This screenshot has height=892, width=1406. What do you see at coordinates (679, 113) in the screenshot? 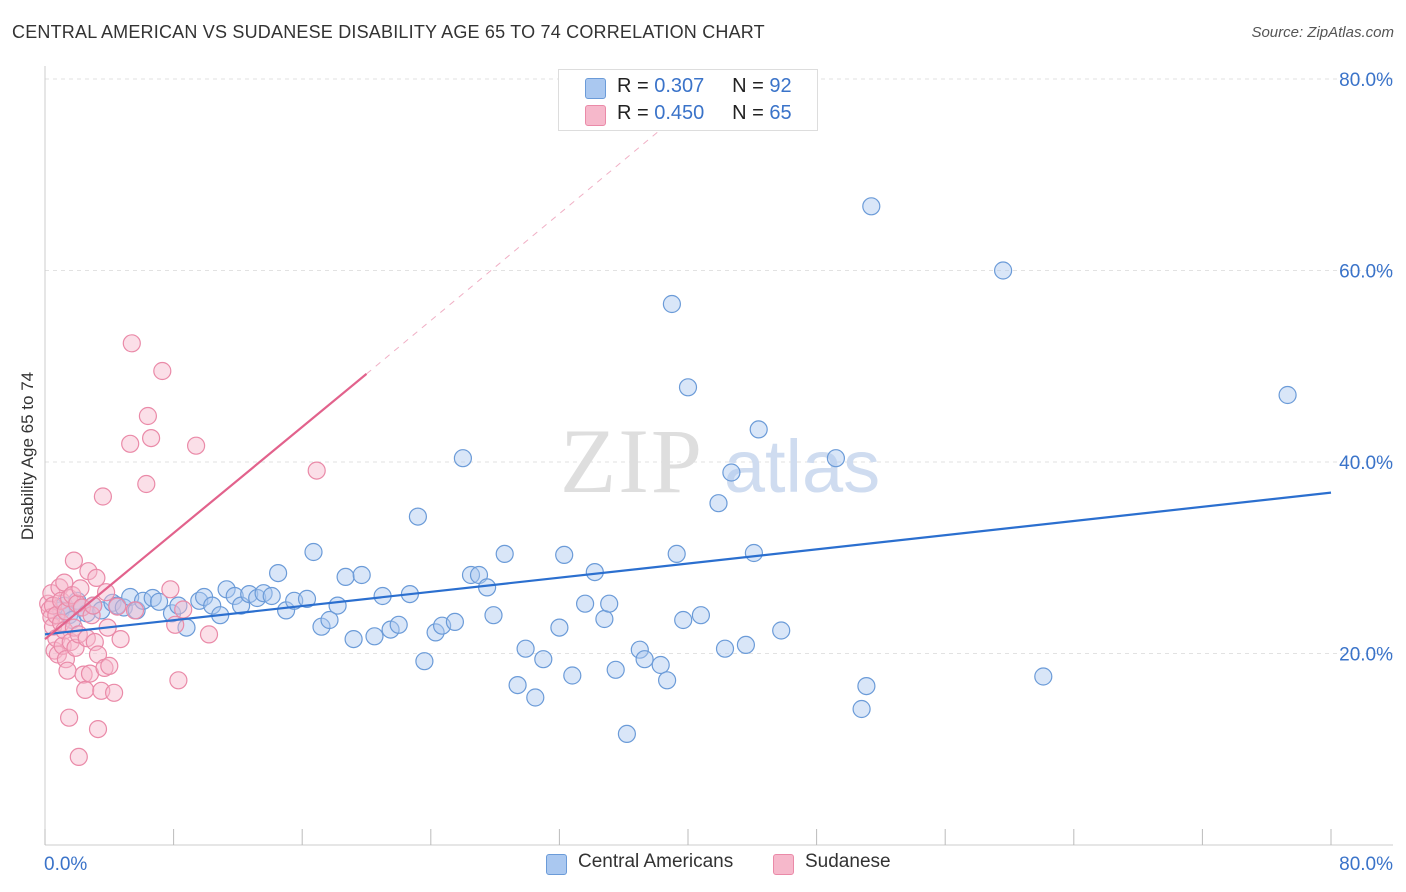
I see `legend-r-value: 0.450` at bounding box center [679, 113].